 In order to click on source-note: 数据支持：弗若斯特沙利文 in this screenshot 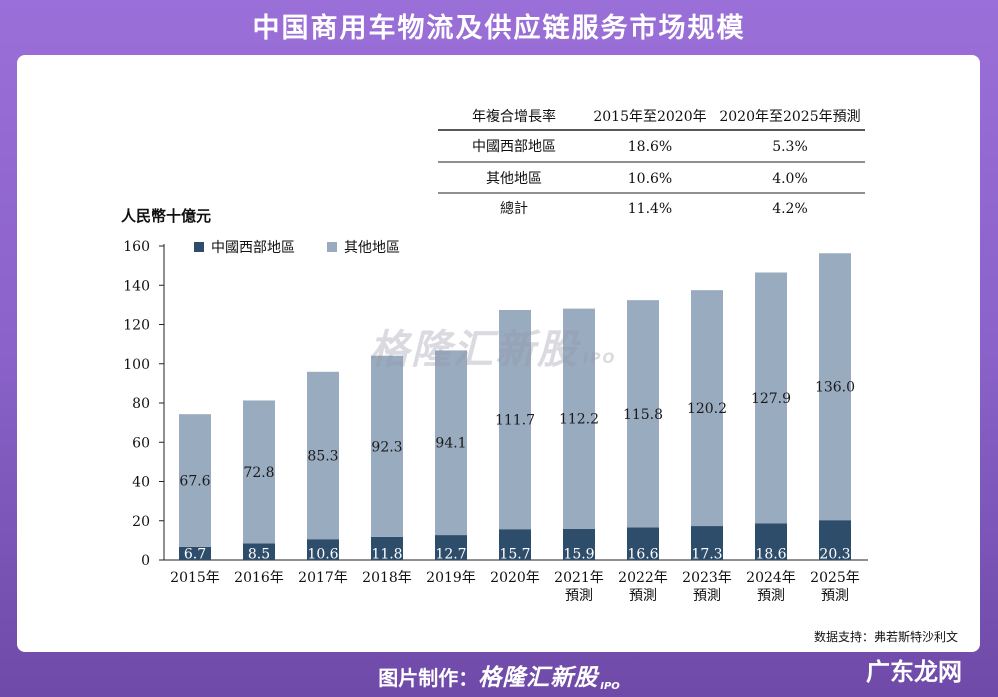, I will do `click(885, 637)`.